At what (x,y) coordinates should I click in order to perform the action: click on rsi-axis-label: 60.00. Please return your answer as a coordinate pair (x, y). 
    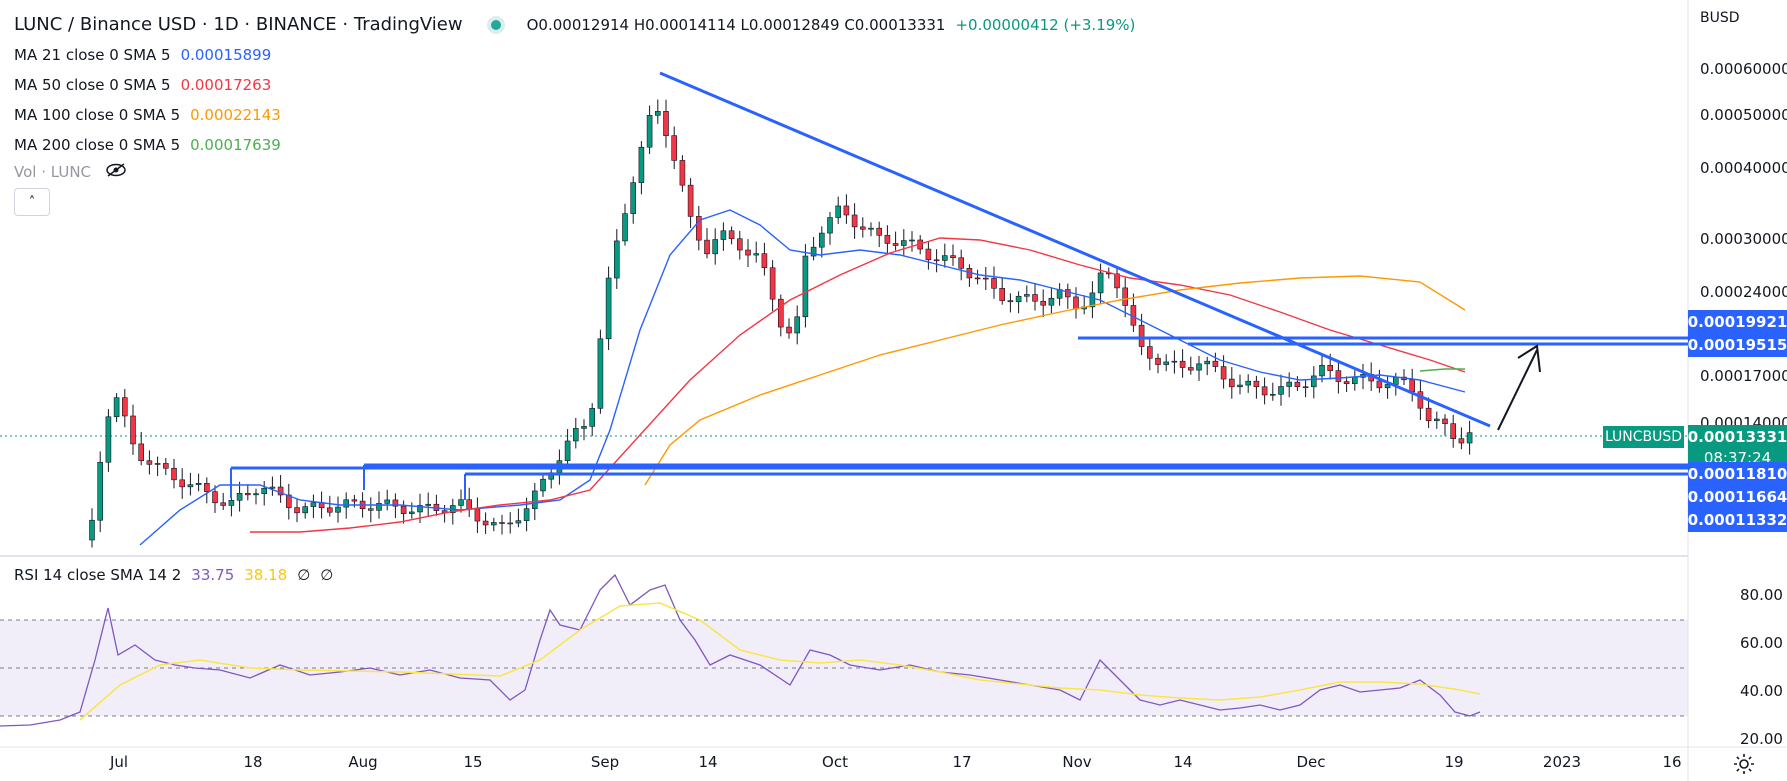
    Looking at the image, I should click on (1761, 643).